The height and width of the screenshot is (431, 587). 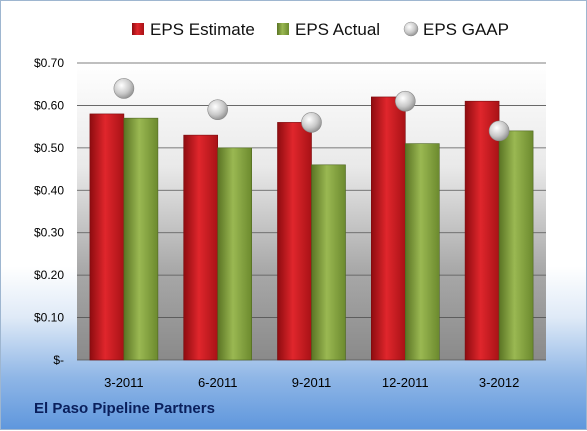 I want to click on legend: EPS Estimate EPS Actual EPS GAAP, so click(x=320, y=29).